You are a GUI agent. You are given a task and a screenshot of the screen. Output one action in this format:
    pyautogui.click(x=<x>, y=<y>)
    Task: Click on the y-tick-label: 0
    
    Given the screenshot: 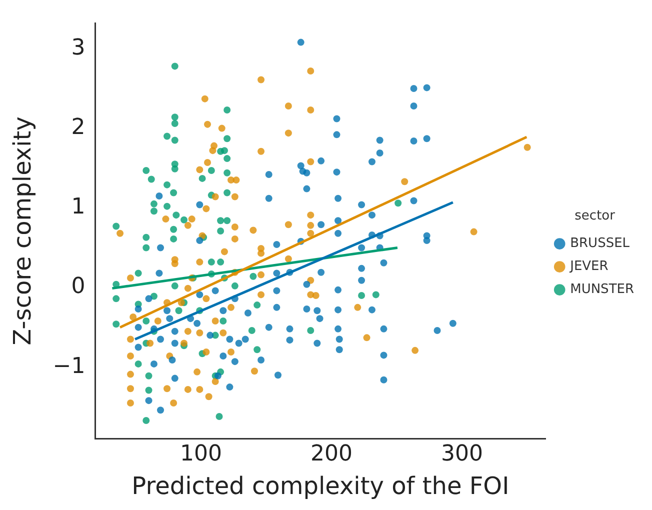 What is the action you would take?
    pyautogui.click(x=78, y=287)
    